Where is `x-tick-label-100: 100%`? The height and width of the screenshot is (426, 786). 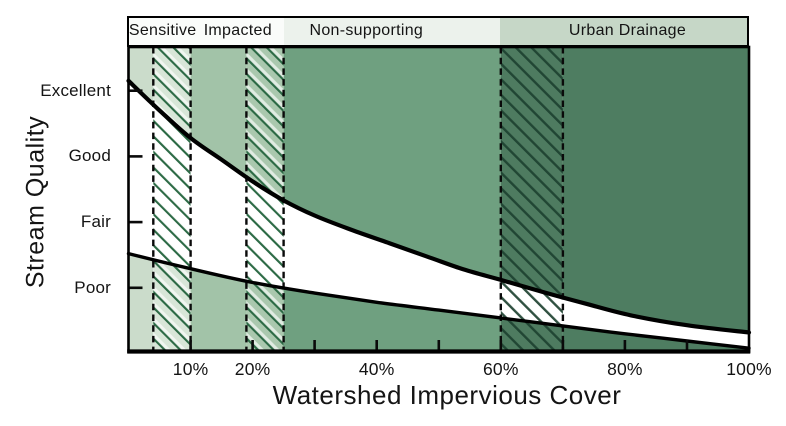 x-tick-label-100: 100% is located at coordinates (749, 369).